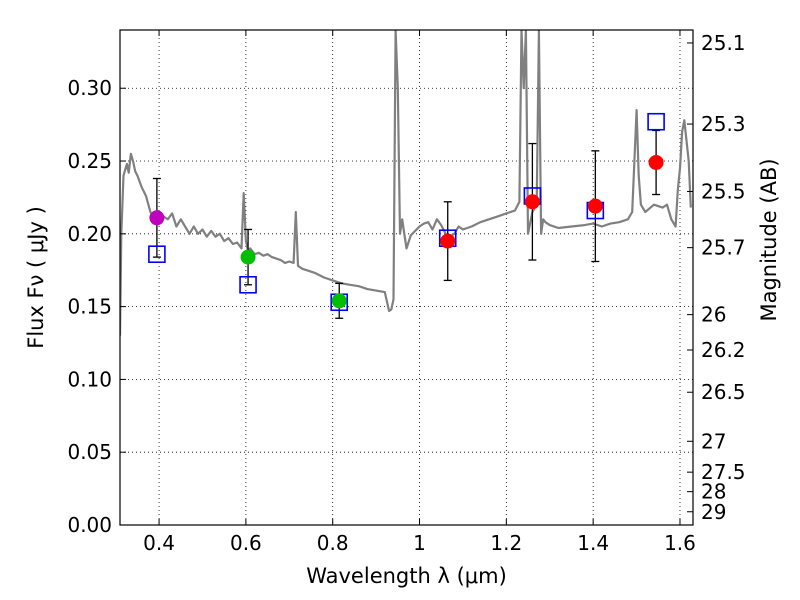  I want to click on x-tick-label: 1.4, so click(593, 543).